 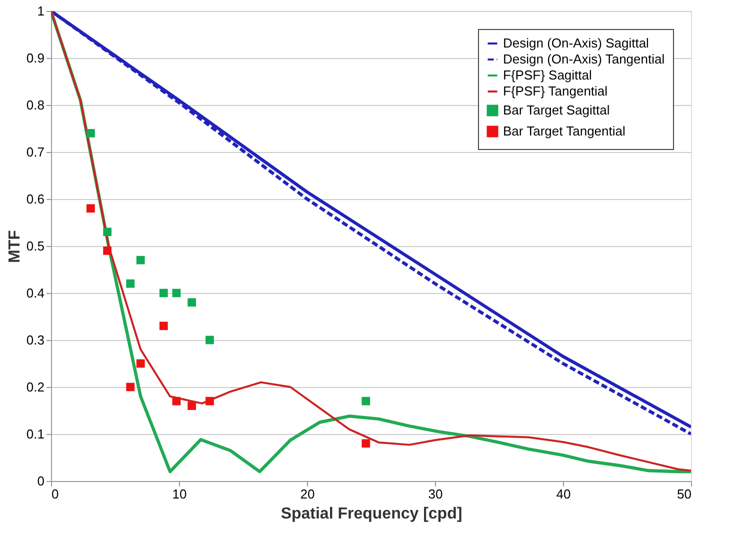 I want to click on y-tick-label: 0, so click(x=40, y=481).